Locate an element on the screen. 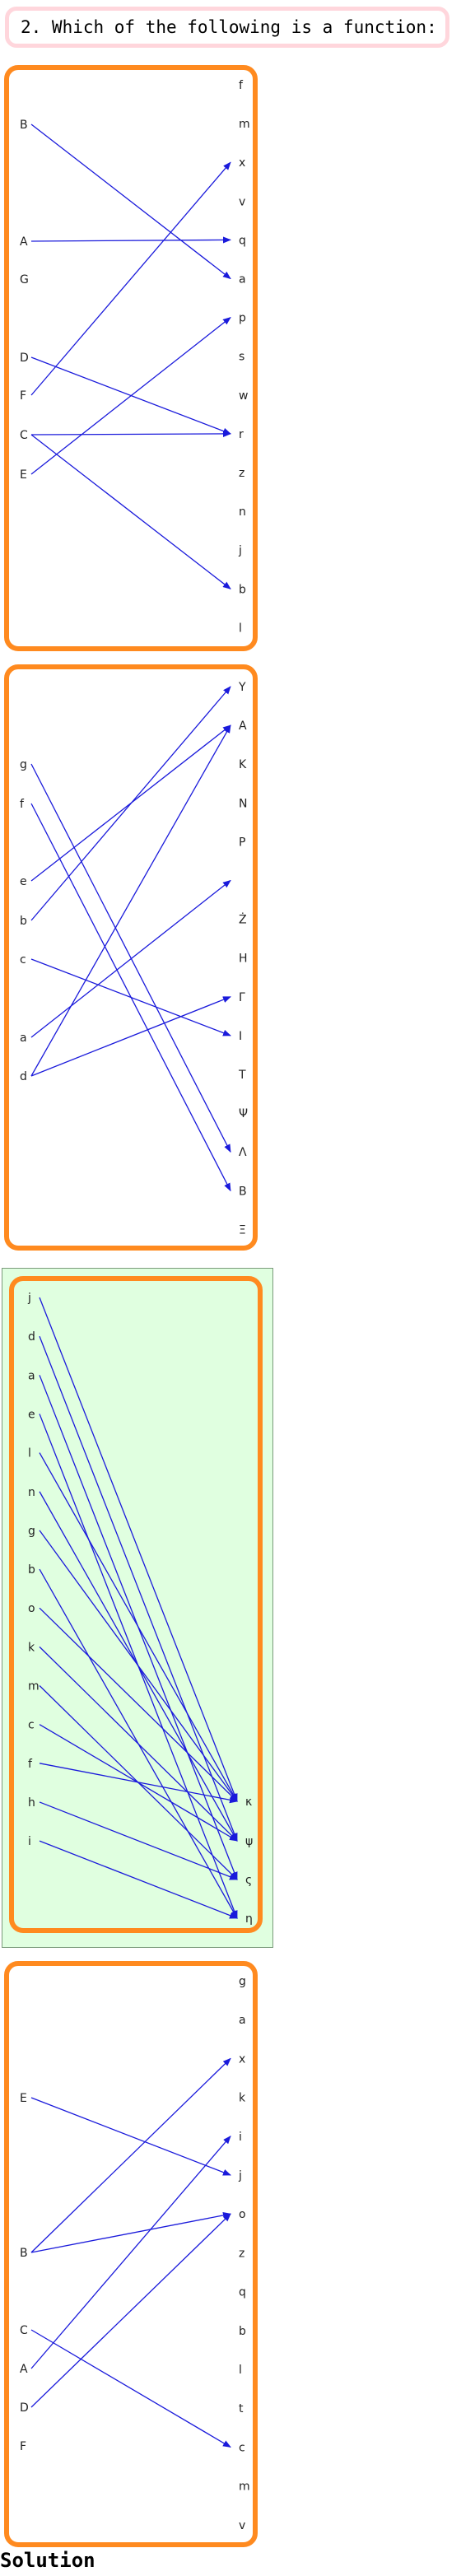 Image resolution: width=461 pixels, height=2576 pixels. codomain-label: k is located at coordinates (242, 2098).